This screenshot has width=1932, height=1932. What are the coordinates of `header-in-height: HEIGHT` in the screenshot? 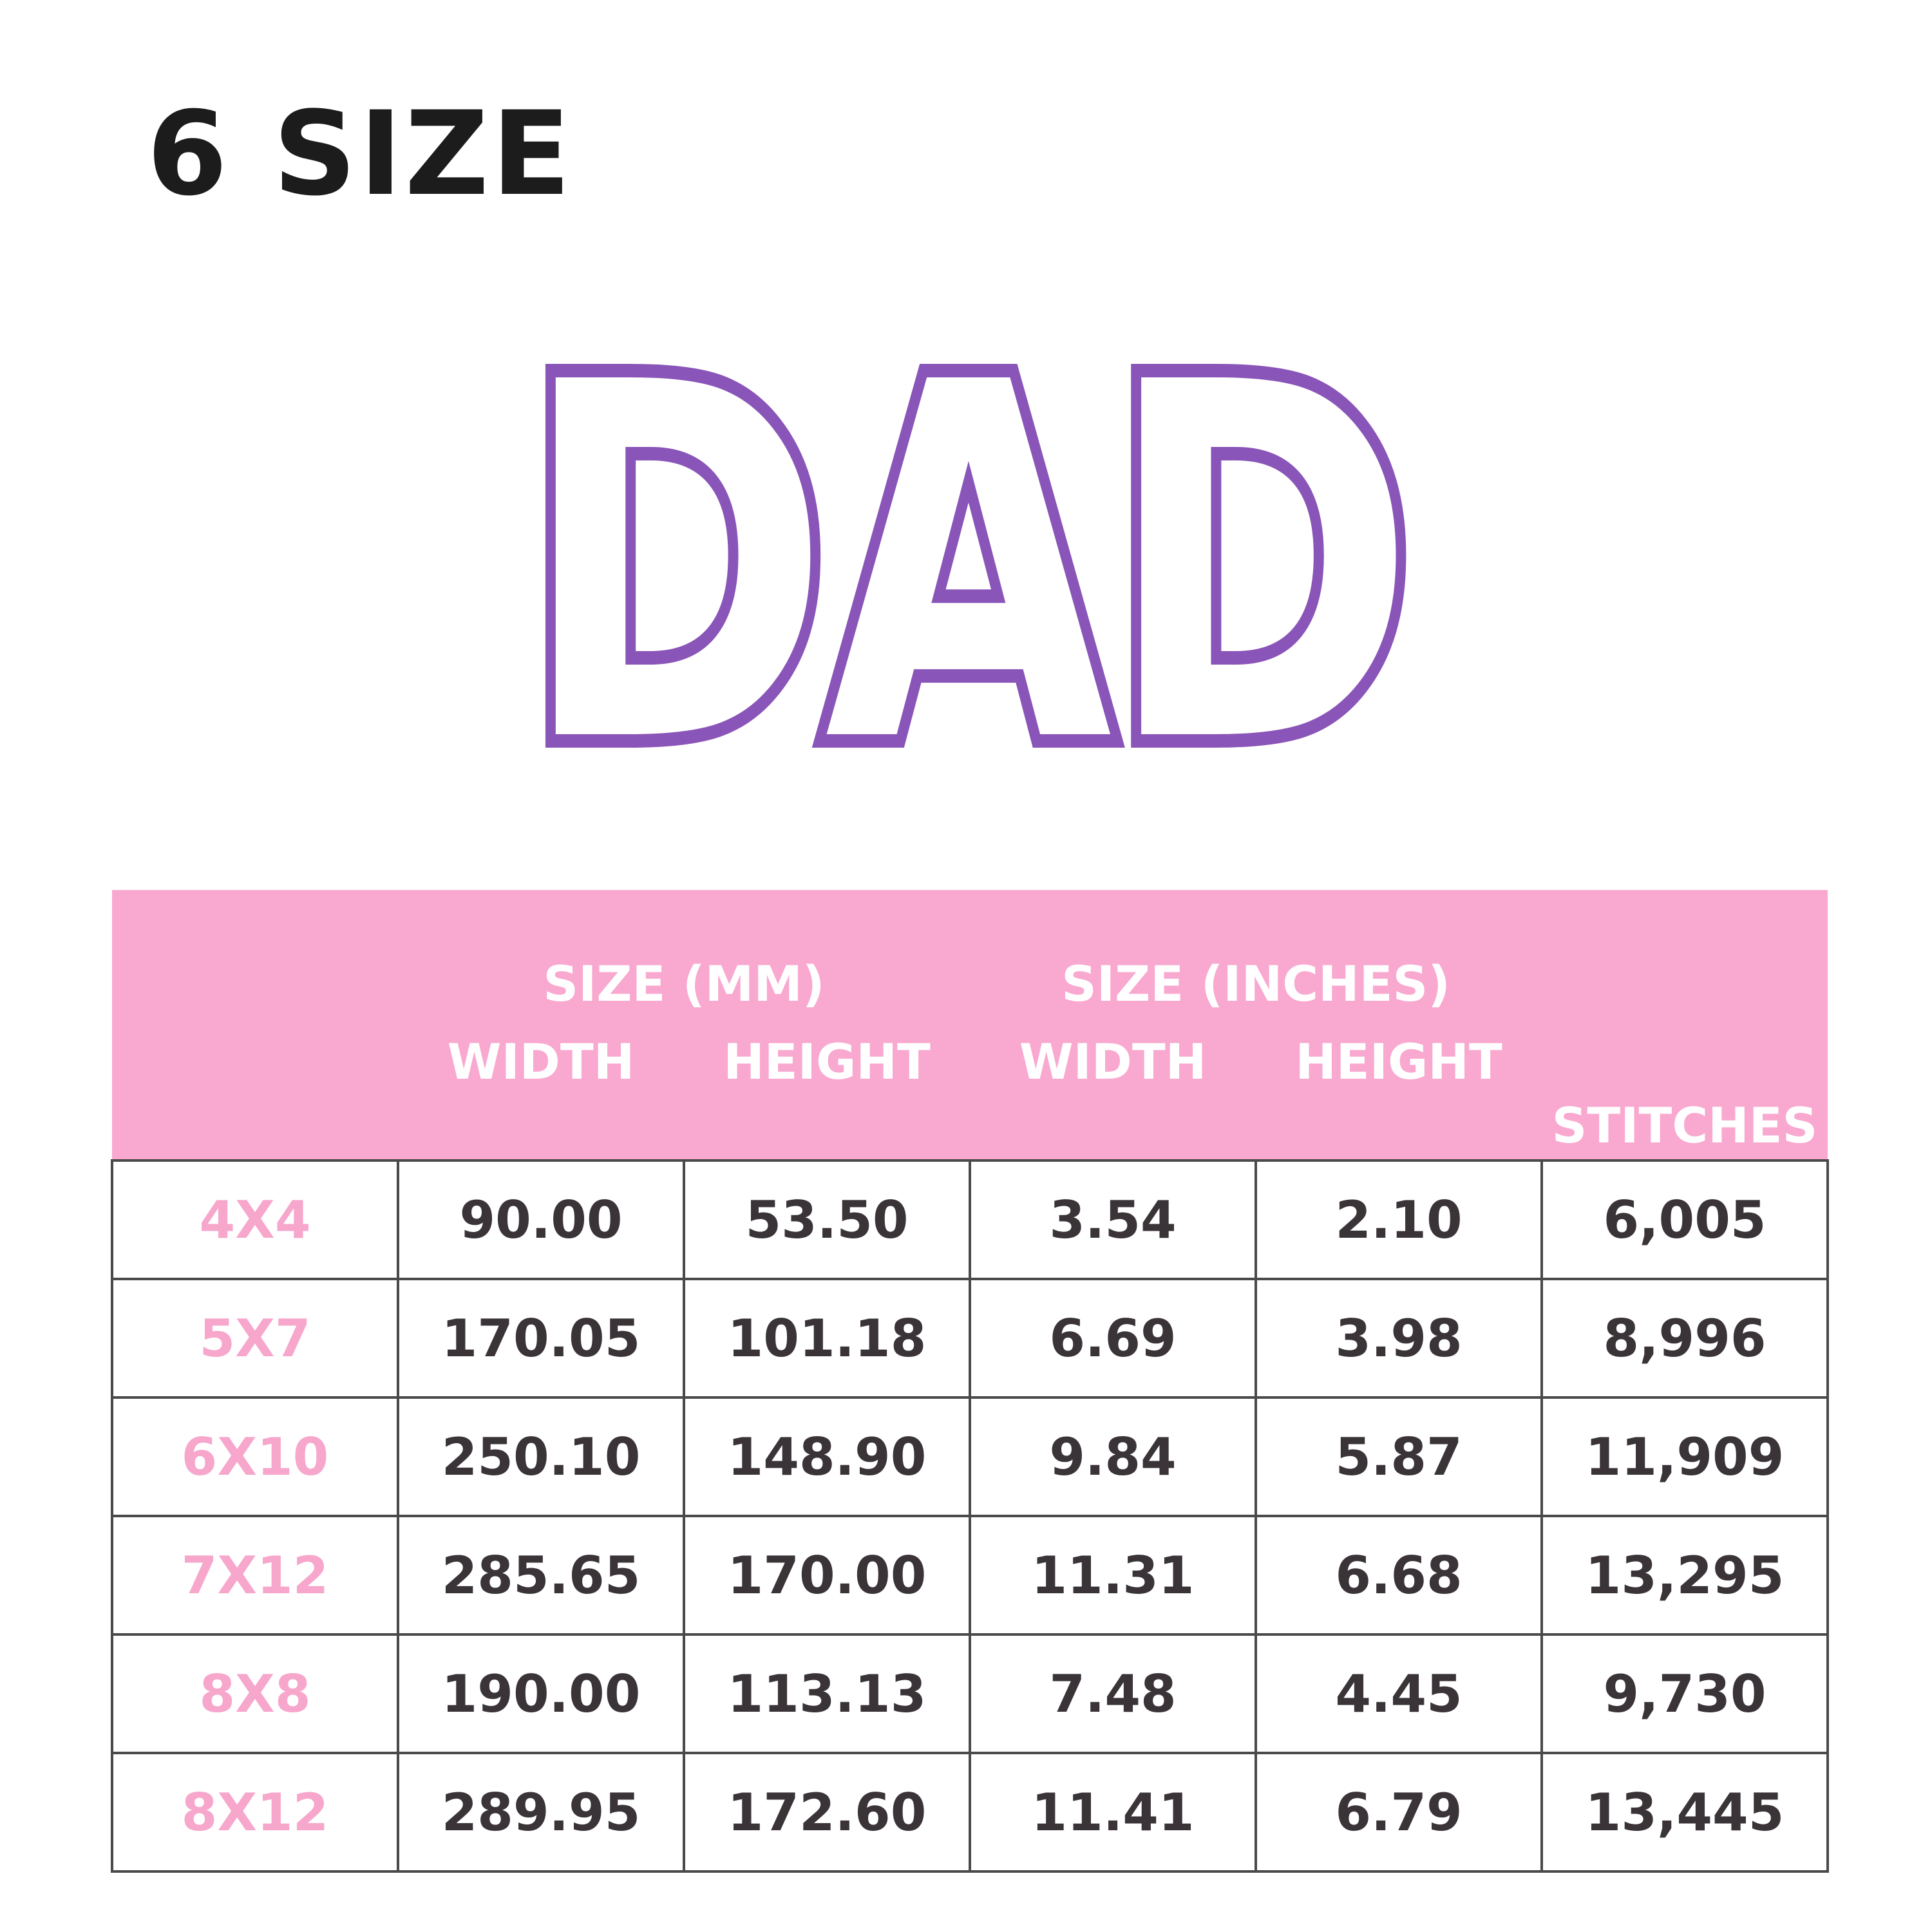 It's located at (1399, 1089).